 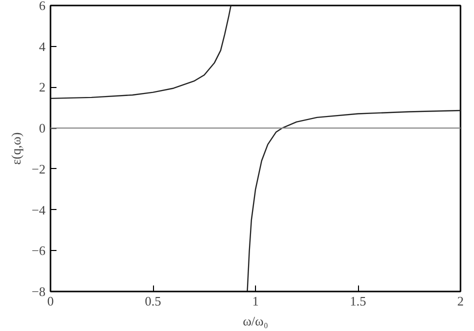 I want to click on x-axis-title: ω/ω₀, so click(x=255, y=321).